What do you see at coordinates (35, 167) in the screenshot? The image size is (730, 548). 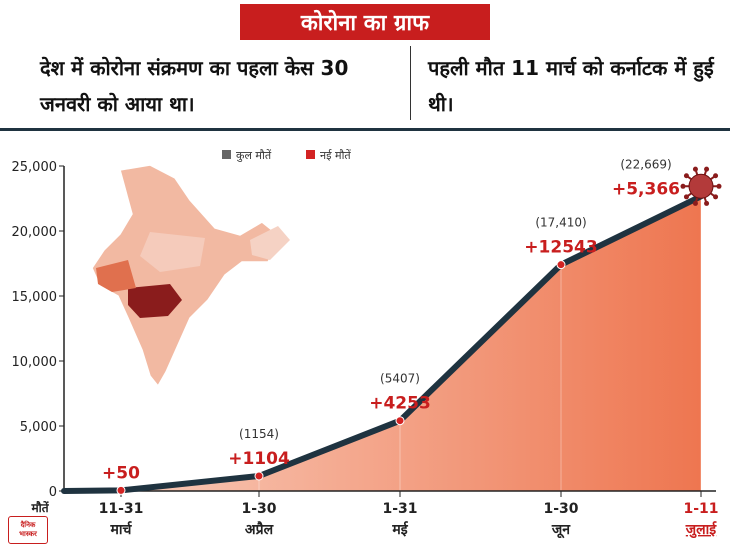 I see `y-tick-label: 25,000` at bounding box center [35, 167].